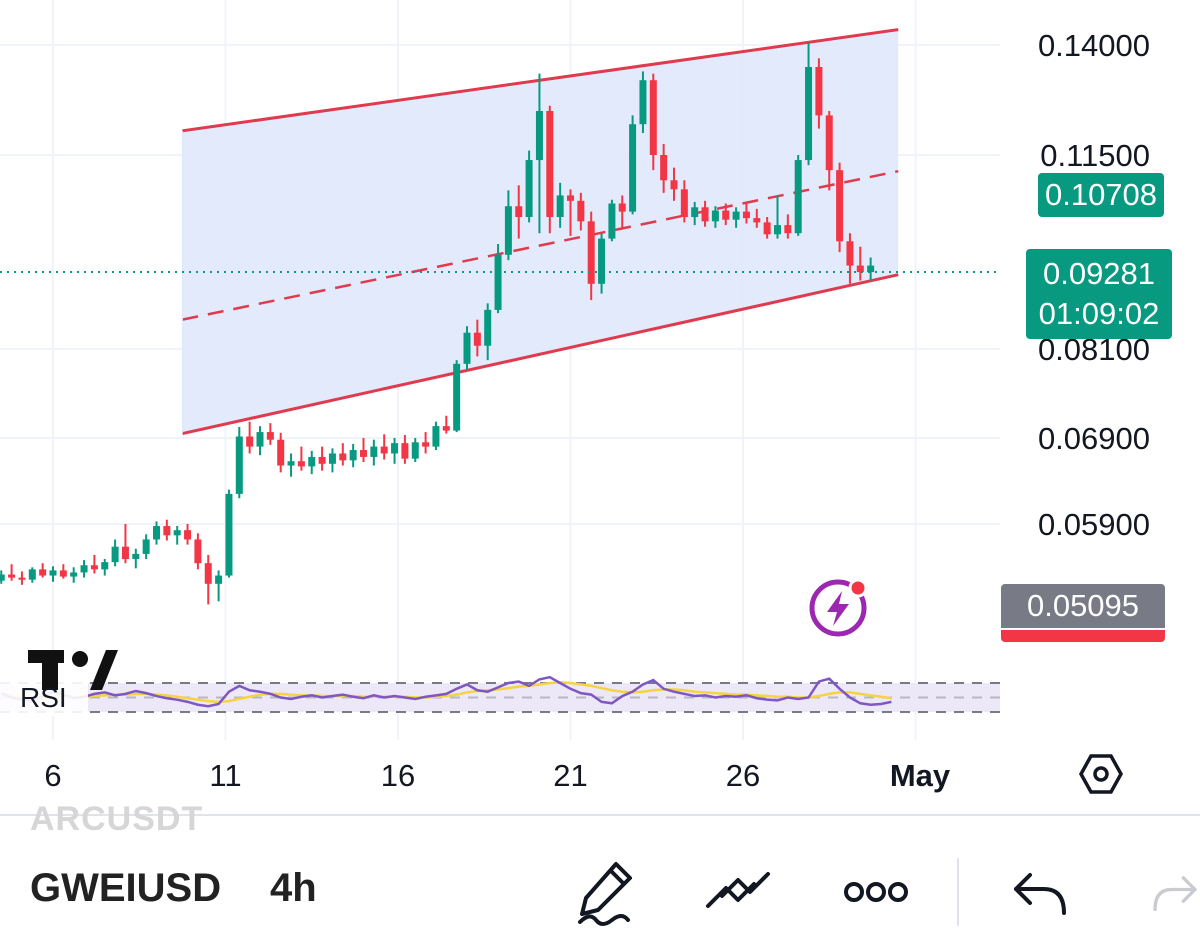  Describe the element at coordinates (1101, 194) in the screenshot. I see `upper-price-tag-label: 0.10708` at that location.